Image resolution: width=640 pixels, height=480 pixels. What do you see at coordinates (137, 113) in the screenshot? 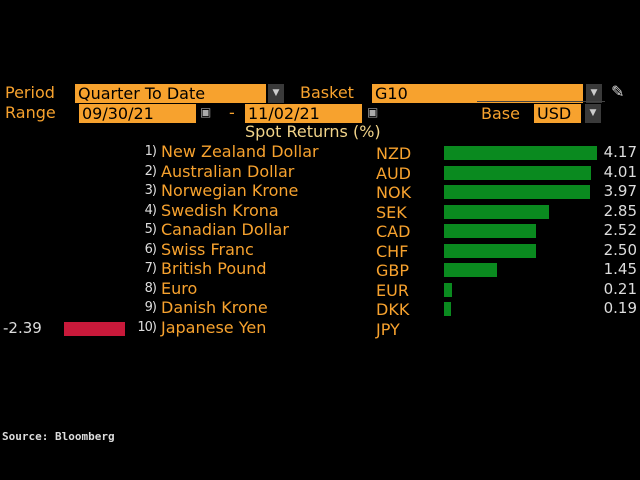
I see `range-start-input: 09/30/21` at bounding box center [137, 113].